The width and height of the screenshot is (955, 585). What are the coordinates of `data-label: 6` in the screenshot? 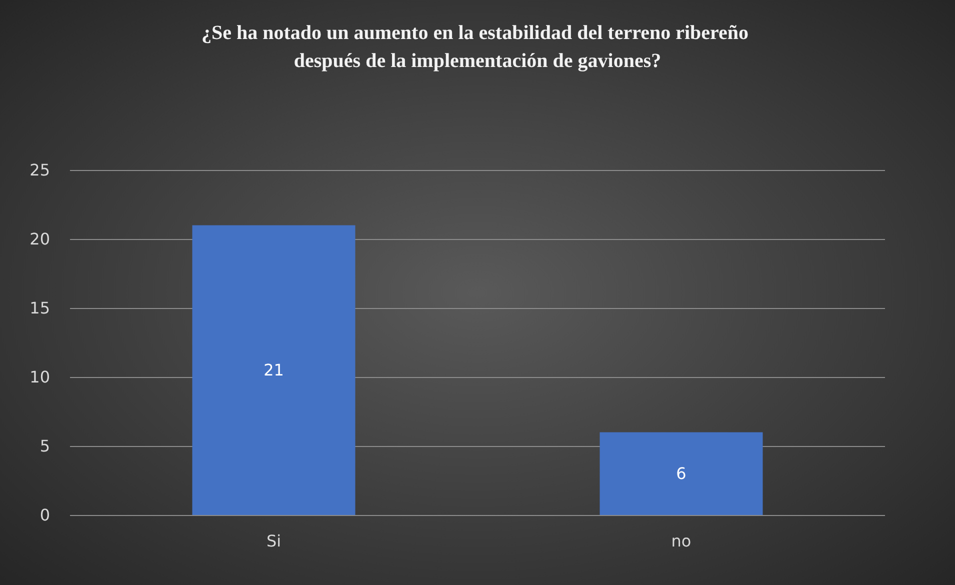 It's located at (681, 474).